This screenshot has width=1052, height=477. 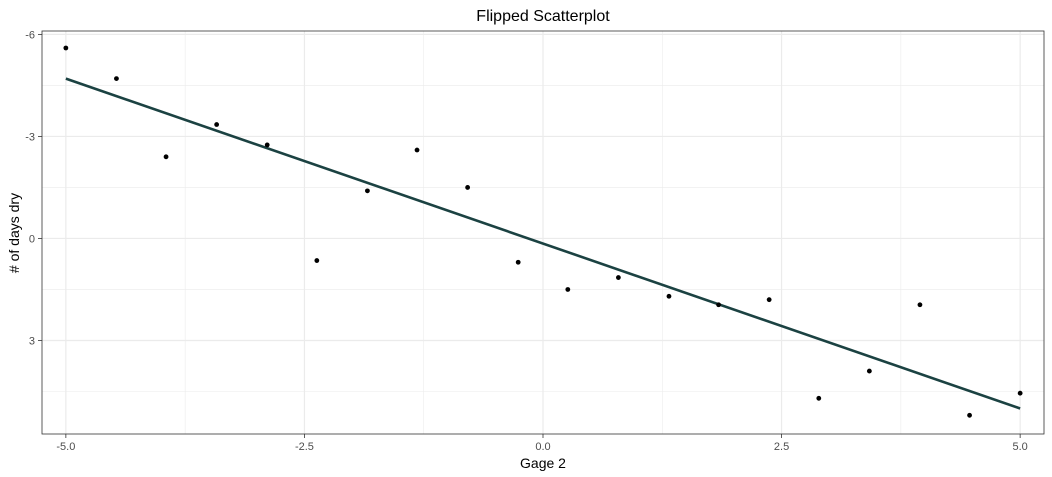 I want to click on y-tick-label: 3, so click(x=32, y=341).